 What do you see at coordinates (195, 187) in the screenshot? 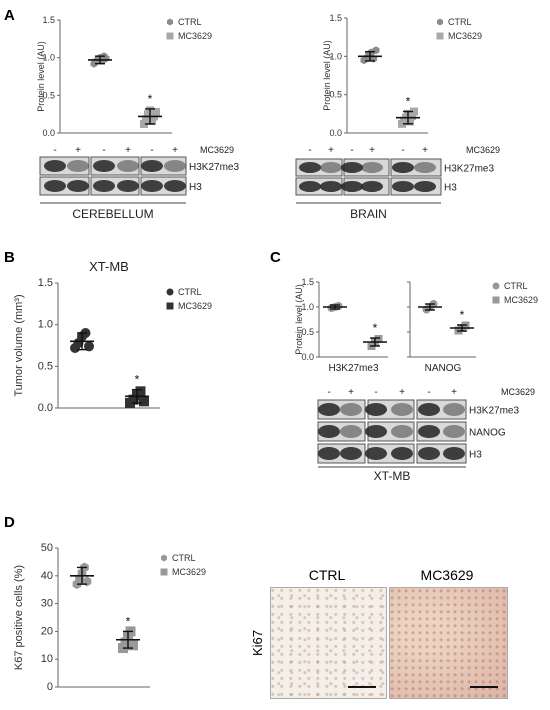
I see `band-label: H3` at bounding box center [195, 187].